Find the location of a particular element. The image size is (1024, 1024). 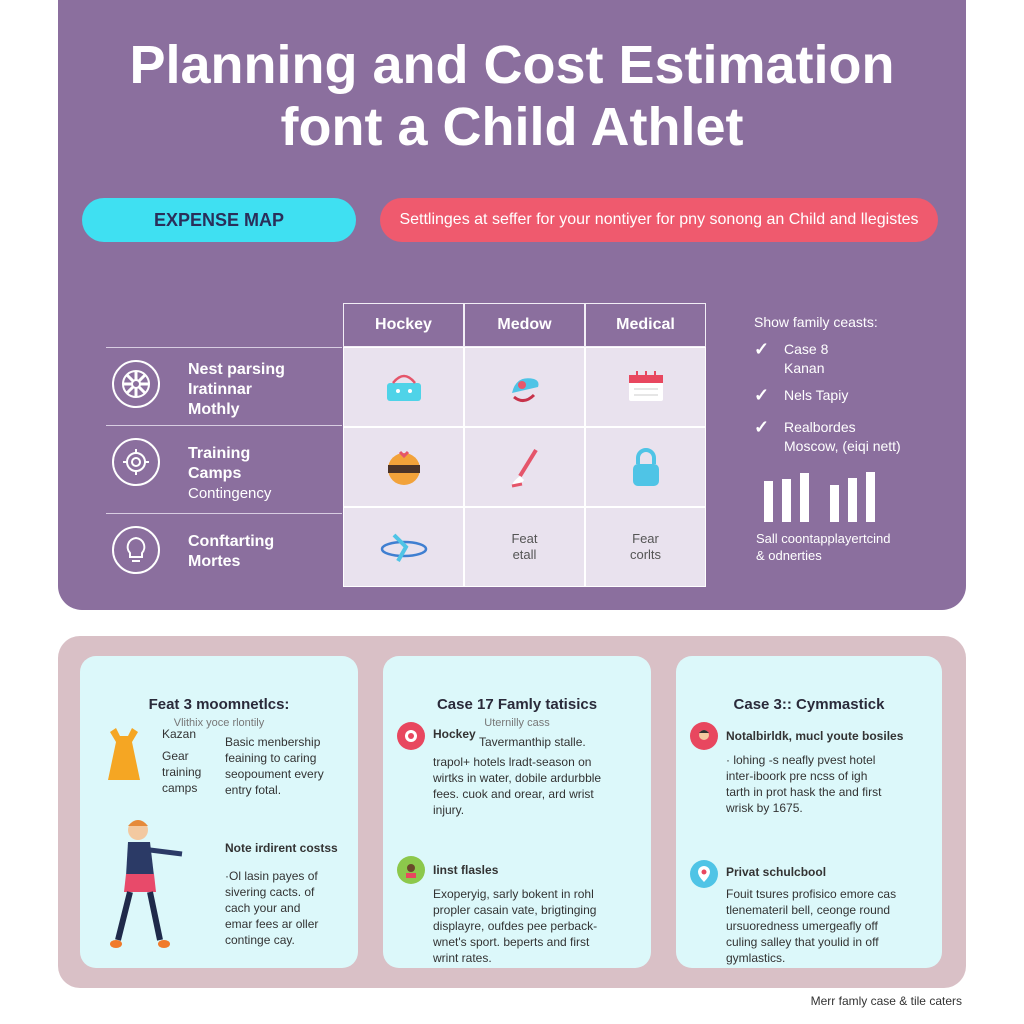

row-2-line-3: Contingency is located at coordinates (230, 493).